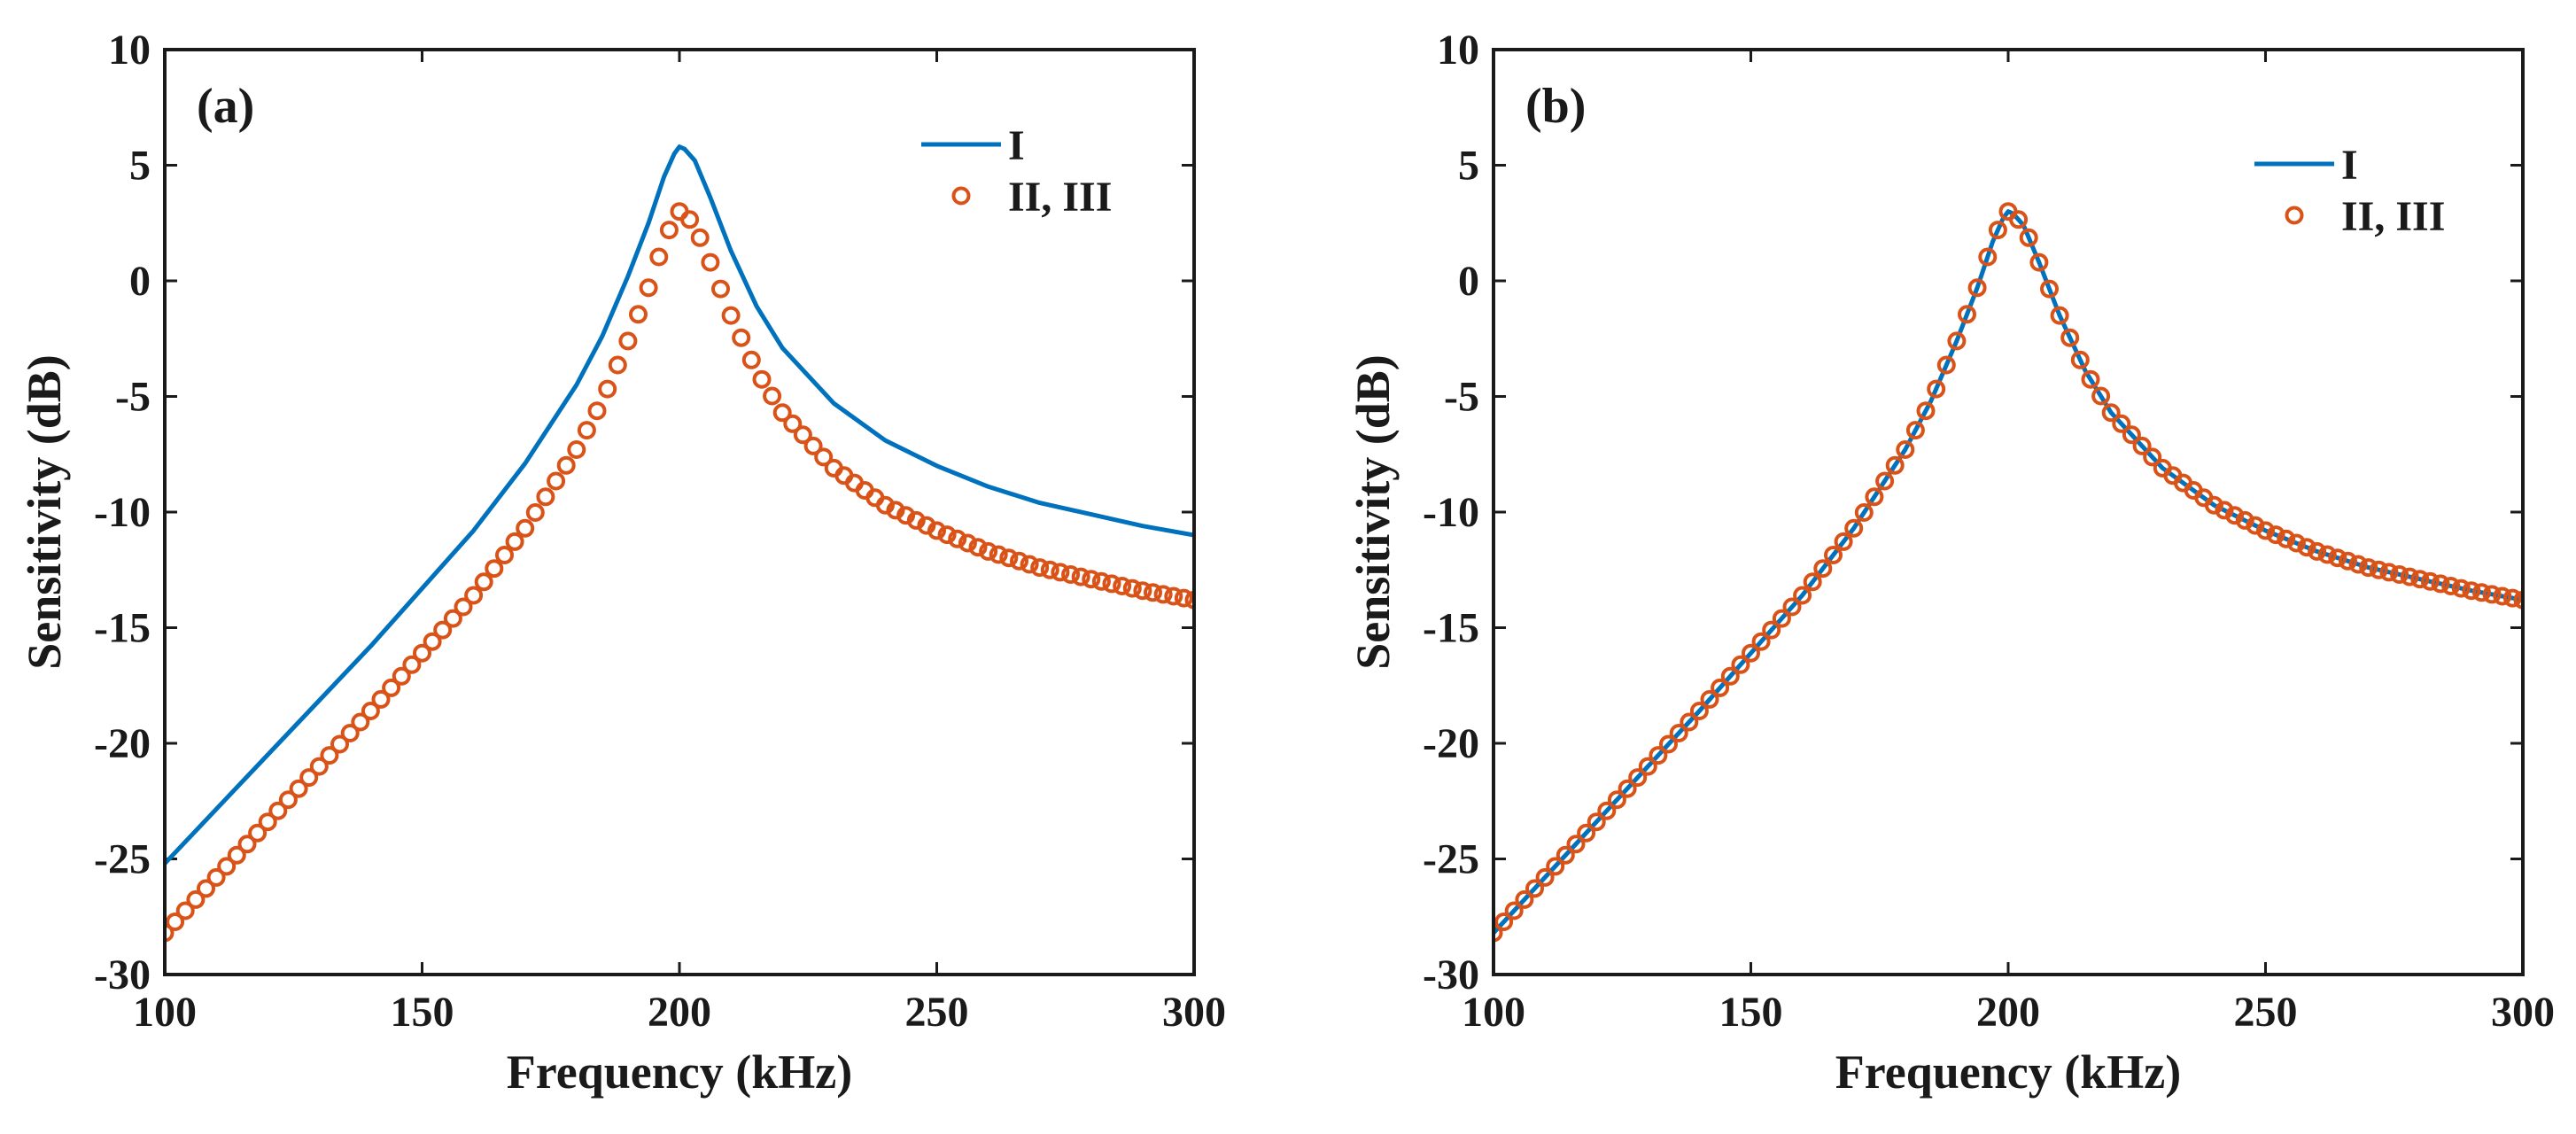  What do you see at coordinates (133, 397) in the screenshot?
I see `y-tick-label: -5` at bounding box center [133, 397].